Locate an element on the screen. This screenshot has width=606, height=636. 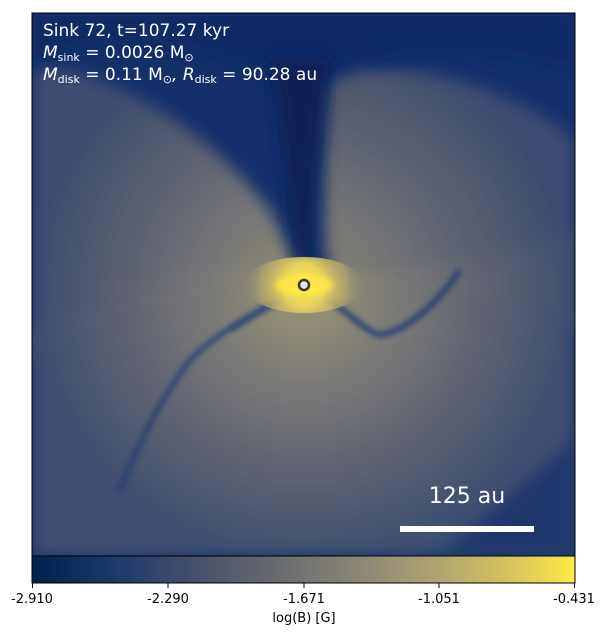
sink-mass-sun-symbol: ⊙ is located at coordinates (189, 57).